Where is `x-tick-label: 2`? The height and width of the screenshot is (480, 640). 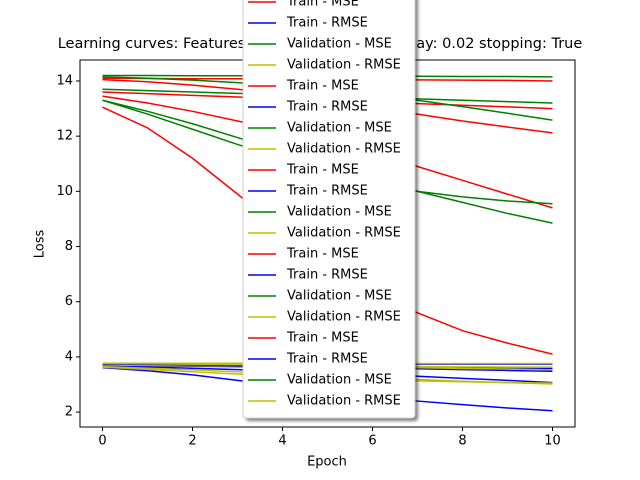 x-tick-label: 2 is located at coordinates (192, 441).